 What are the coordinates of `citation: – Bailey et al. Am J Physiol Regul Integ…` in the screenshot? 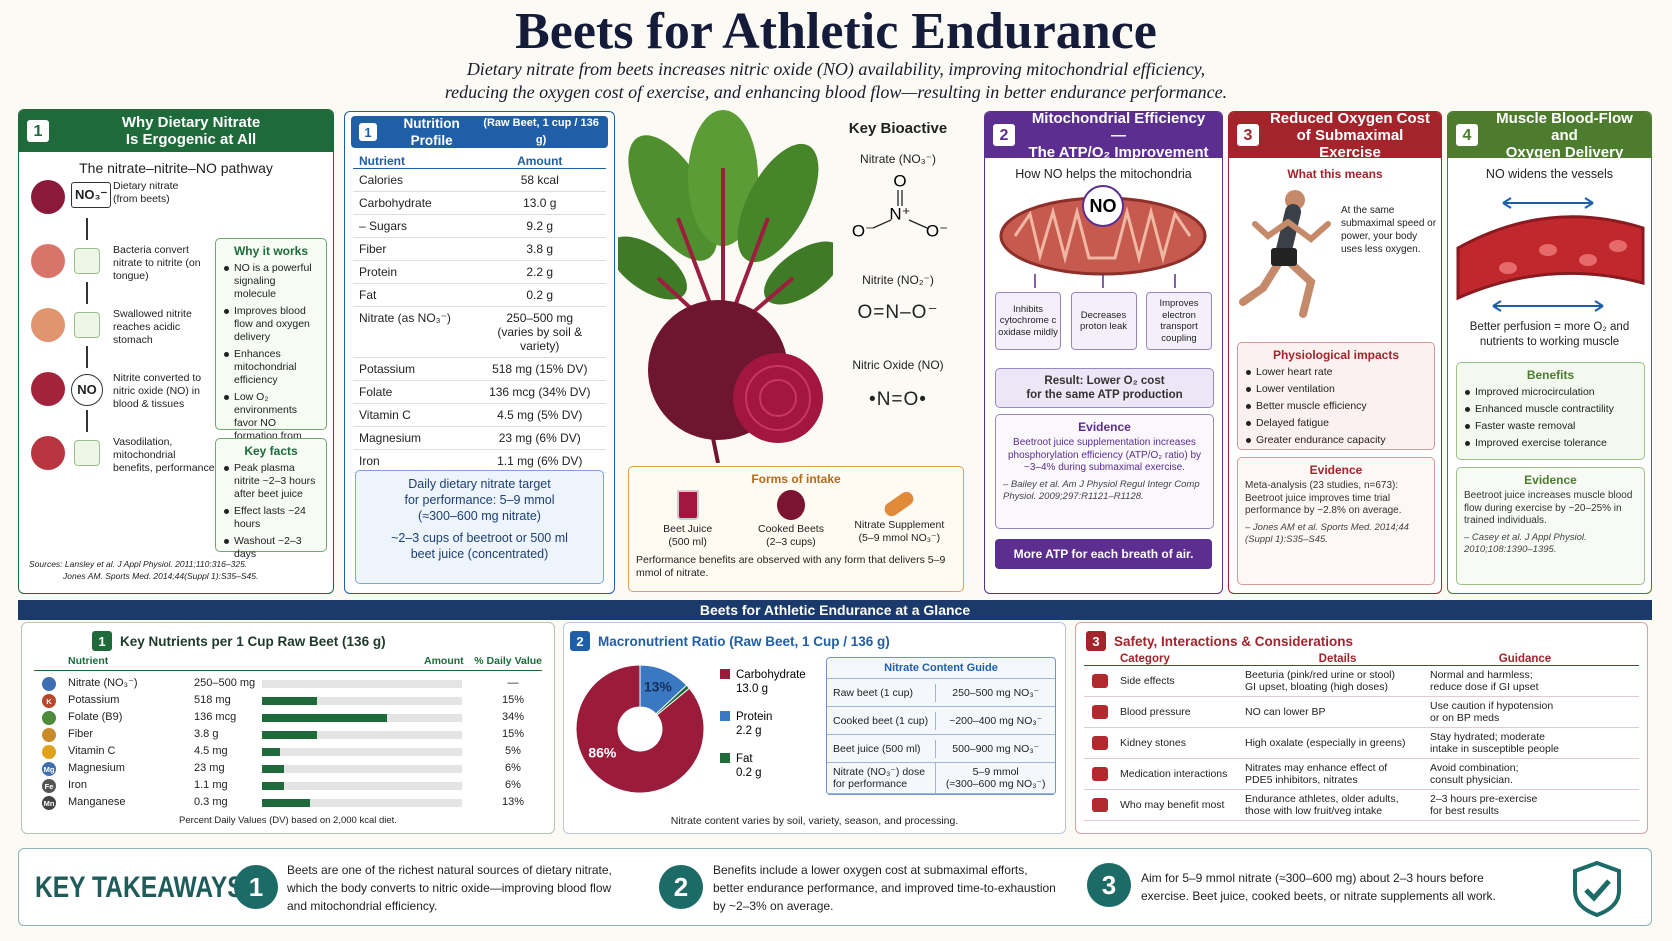 It's located at (1101, 490).